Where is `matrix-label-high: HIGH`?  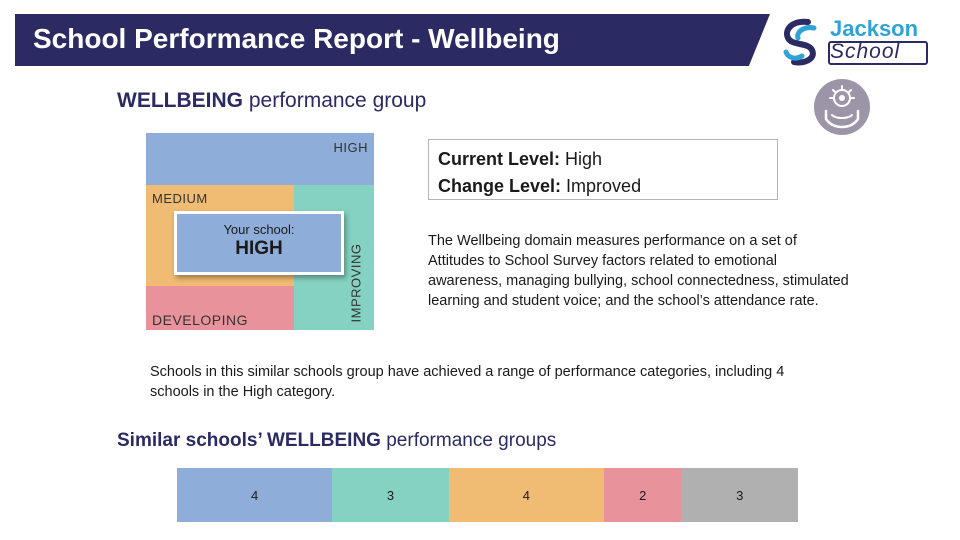 matrix-label-high: HIGH is located at coordinates (350, 147).